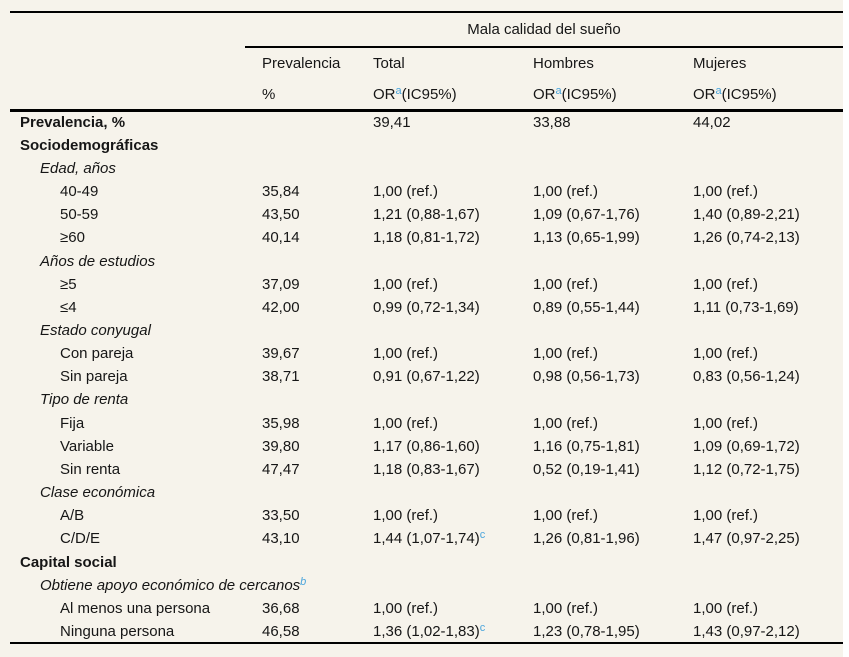 Image resolution: width=849 pixels, height=657 pixels. What do you see at coordinates (281, 192) in the screenshot?
I see `cell-text: 35,84` at bounding box center [281, 192].